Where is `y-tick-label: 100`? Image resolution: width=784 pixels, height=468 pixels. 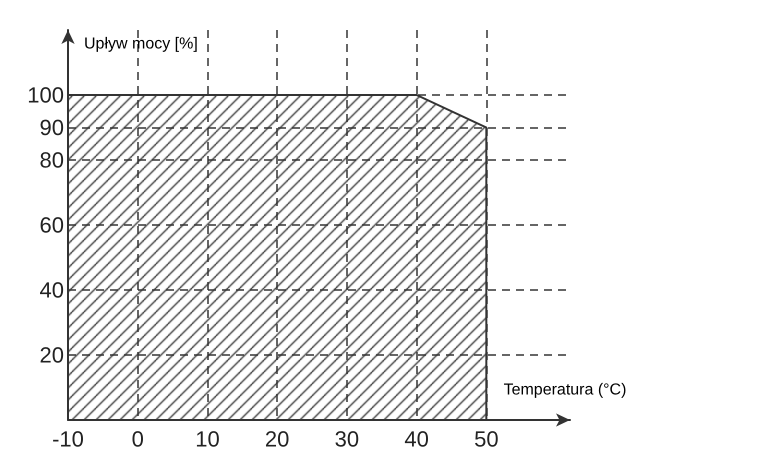
y-tick-label: 100 is located at coordinates (45, 95).